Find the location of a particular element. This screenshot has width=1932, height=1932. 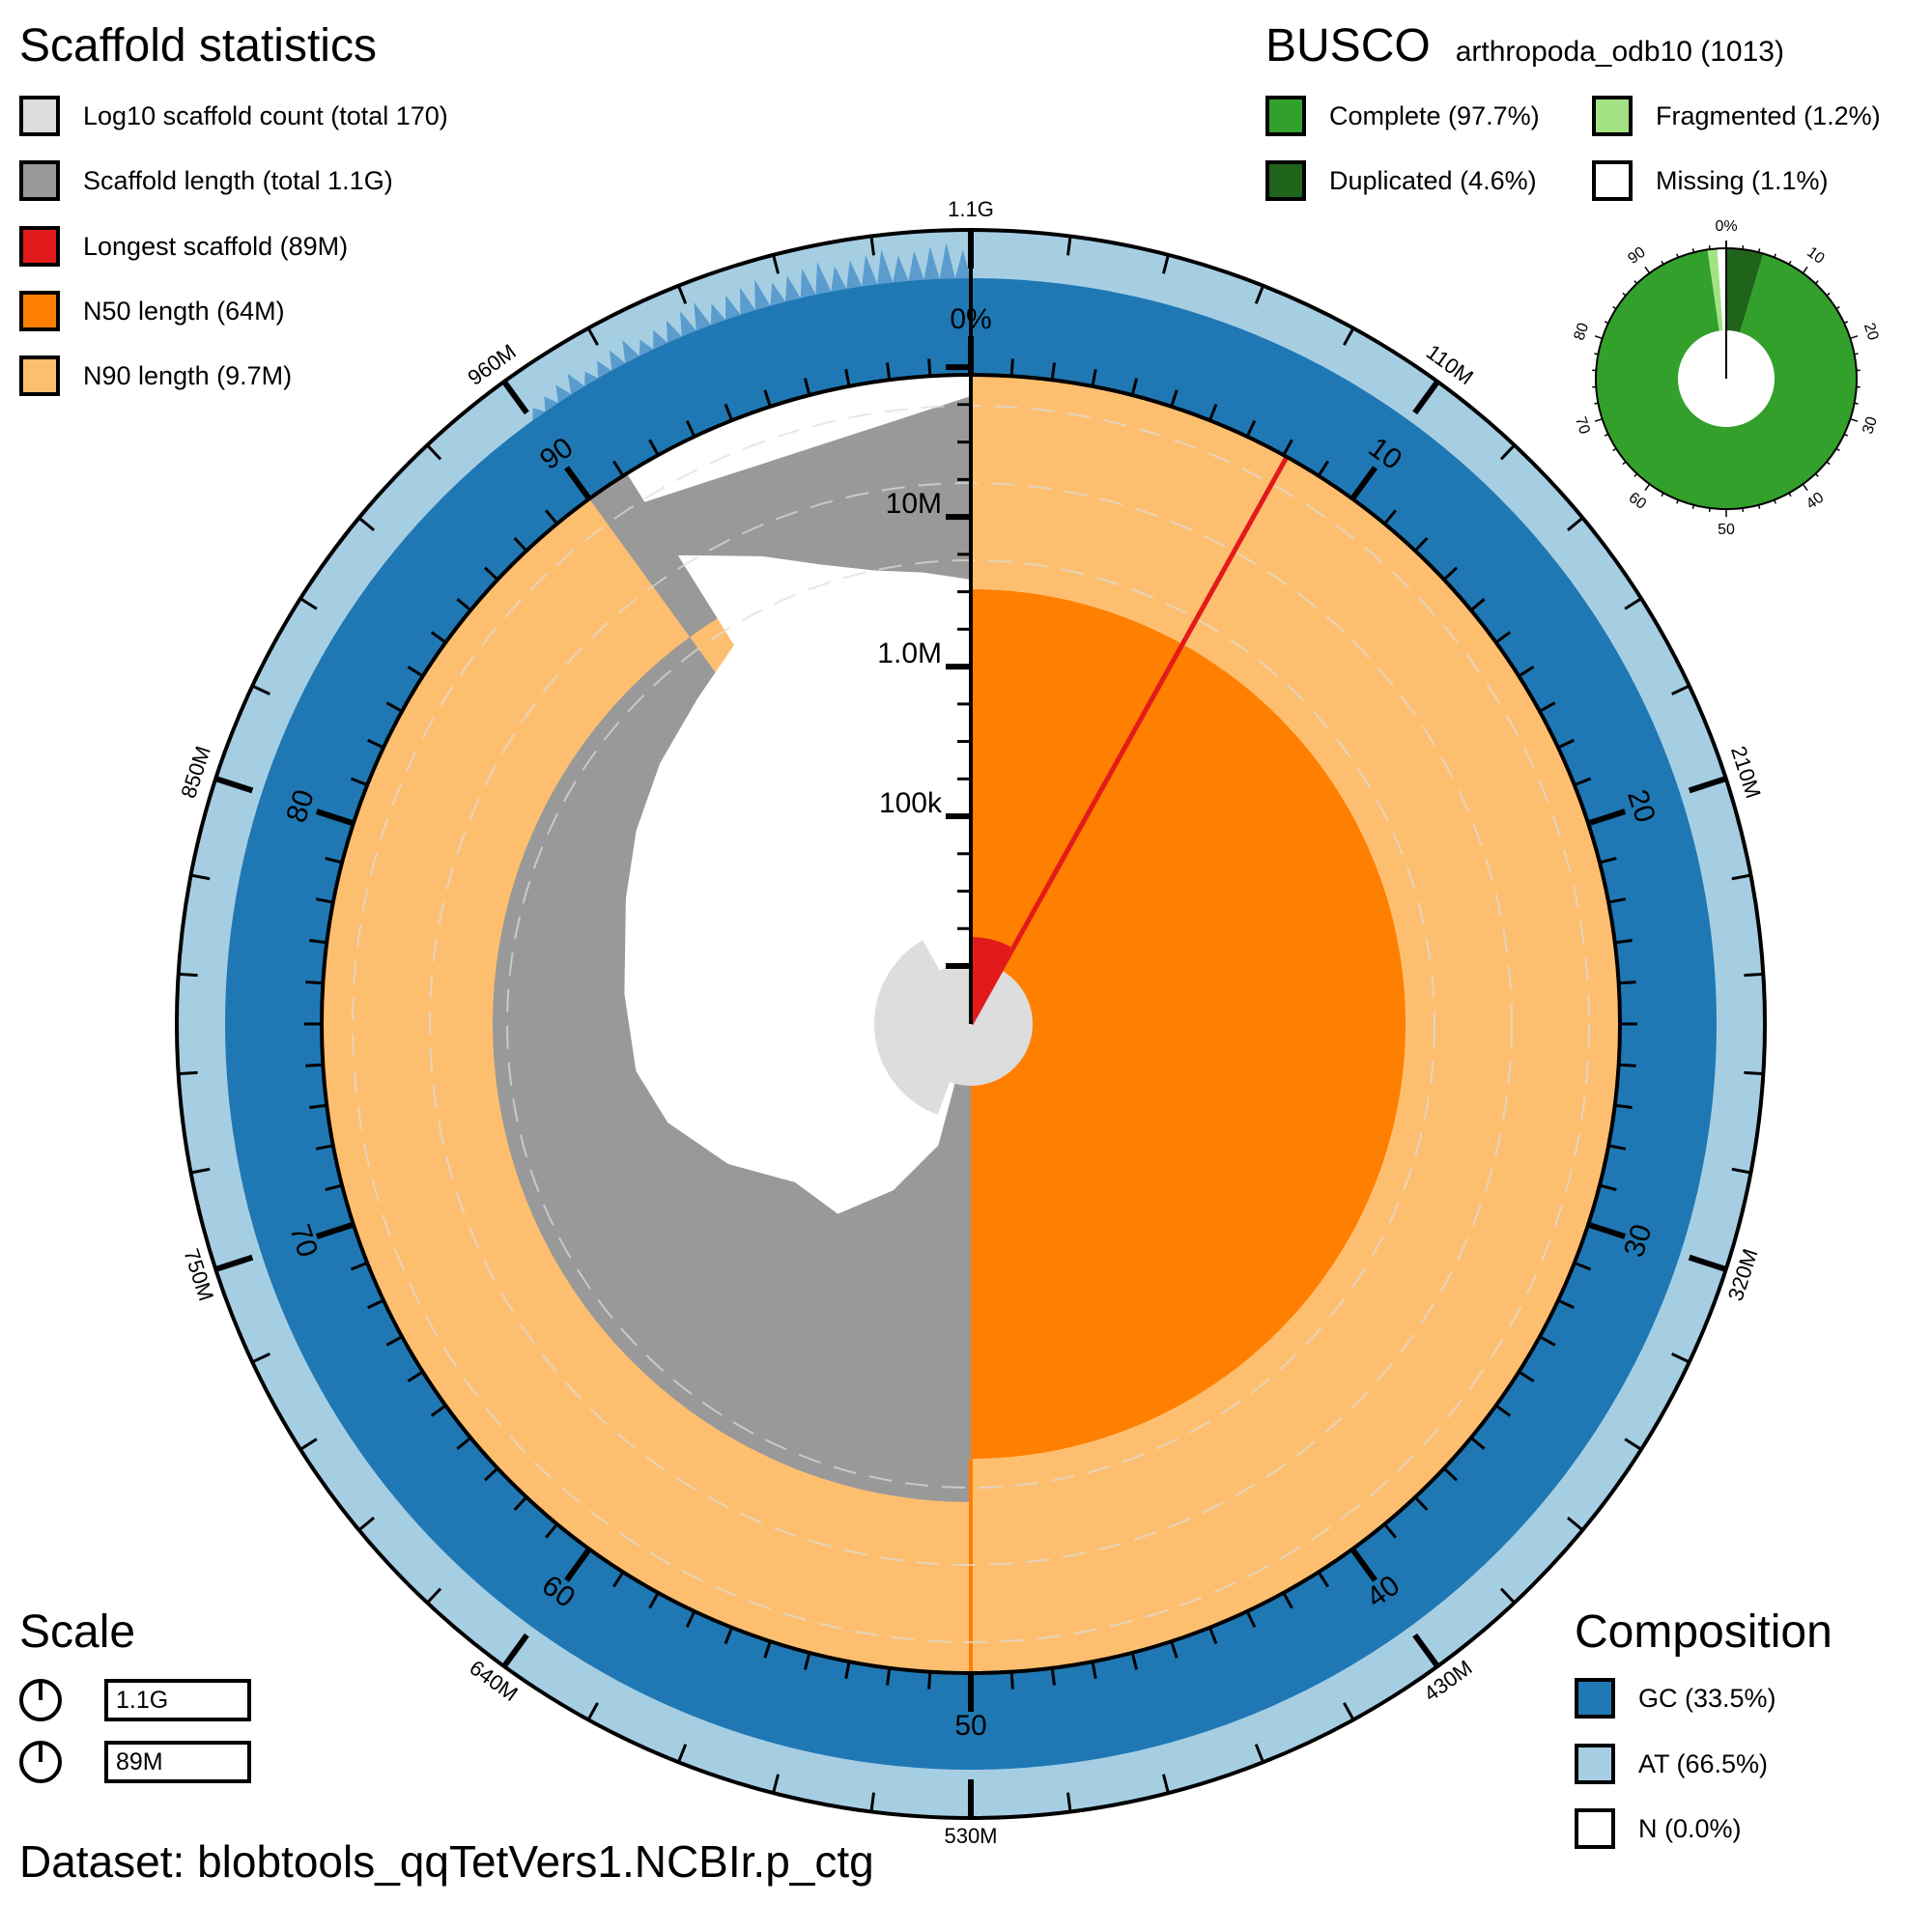

busco-tick-label: 50 is located at coordinates (1726, 530).